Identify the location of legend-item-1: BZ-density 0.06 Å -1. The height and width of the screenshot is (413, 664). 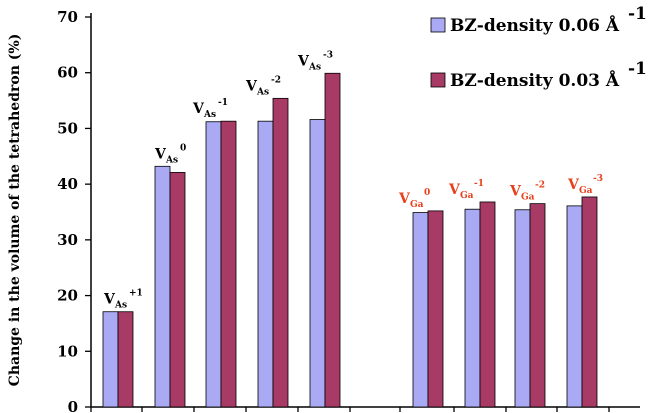
(538, 20).